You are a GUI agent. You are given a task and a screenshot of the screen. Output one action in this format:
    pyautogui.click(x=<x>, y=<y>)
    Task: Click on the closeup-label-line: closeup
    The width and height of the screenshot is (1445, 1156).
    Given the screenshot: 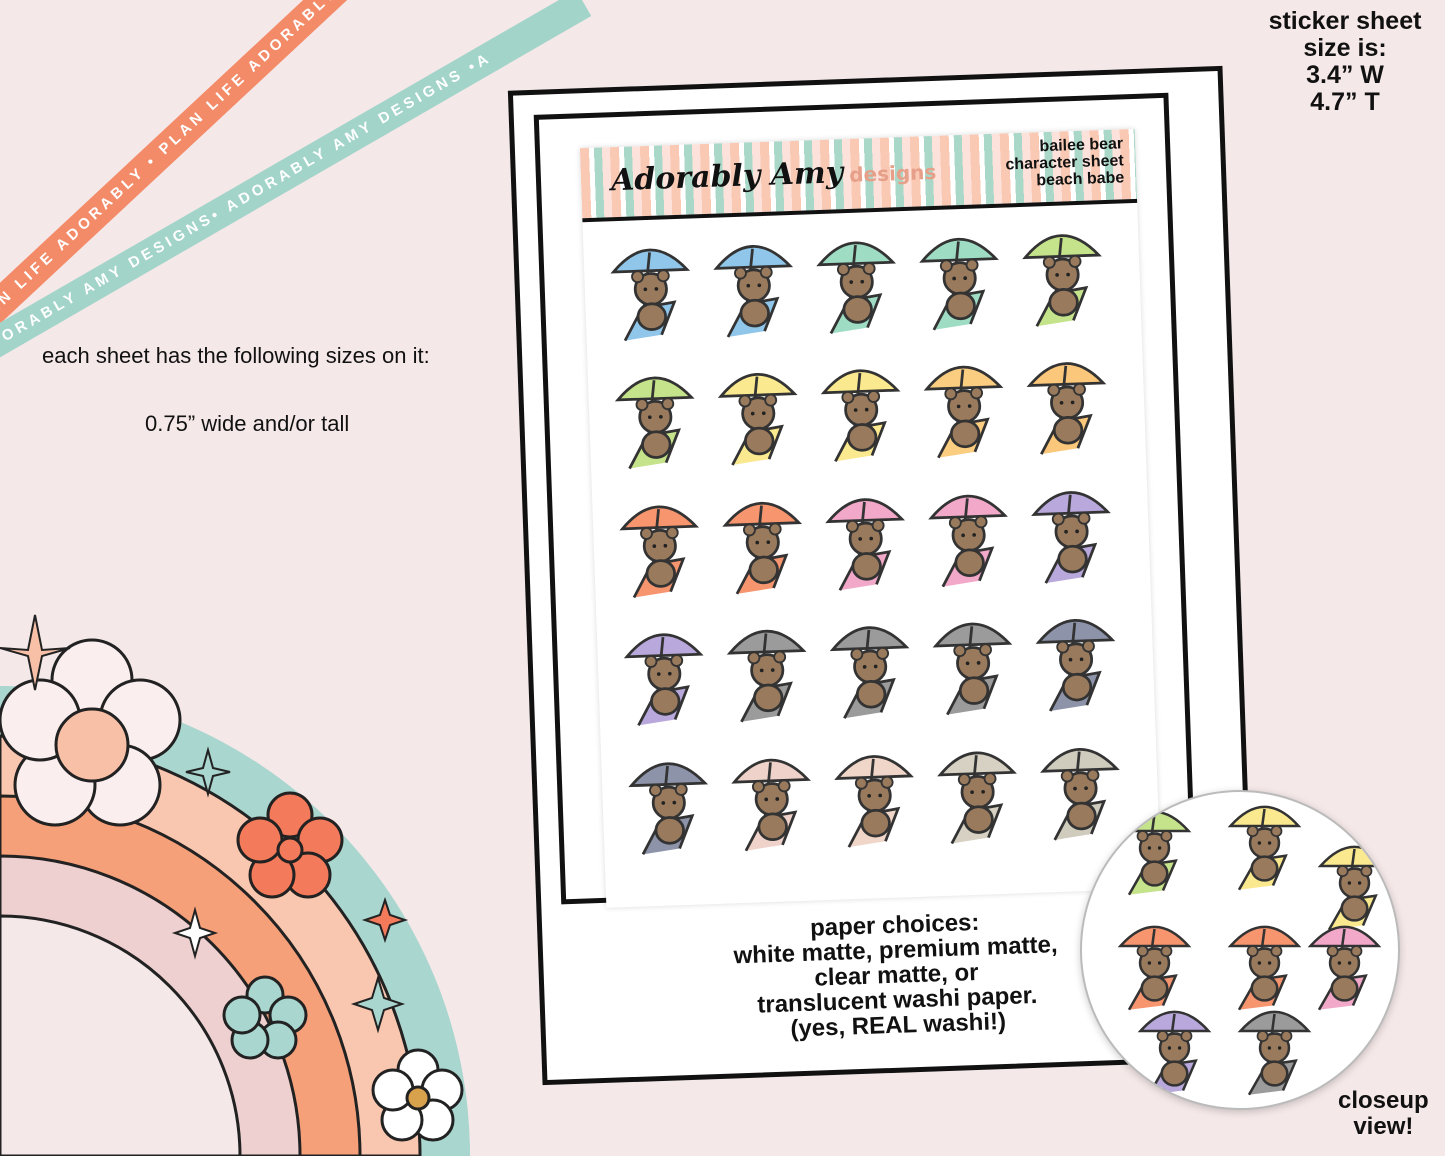 What is the action you would take?
    pyautogui.click(x=1383, y=1100)
    